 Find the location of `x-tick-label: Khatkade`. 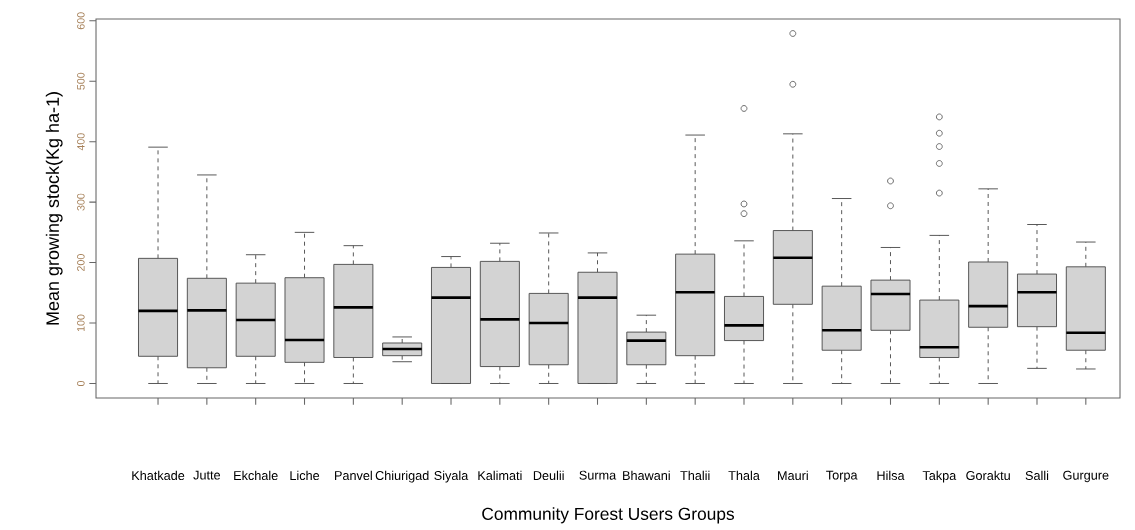

x-tick-label: Khatkade is located at coordinates (158, 475).